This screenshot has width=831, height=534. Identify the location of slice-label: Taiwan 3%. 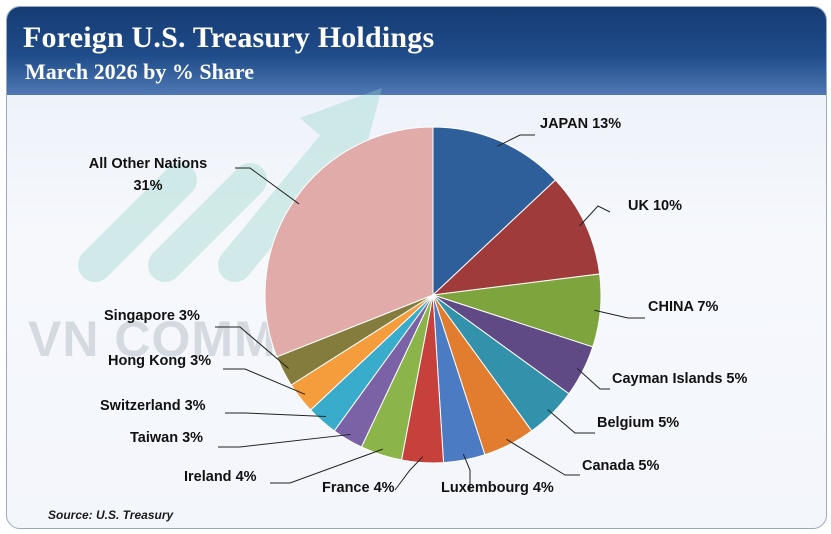
(166, 438).